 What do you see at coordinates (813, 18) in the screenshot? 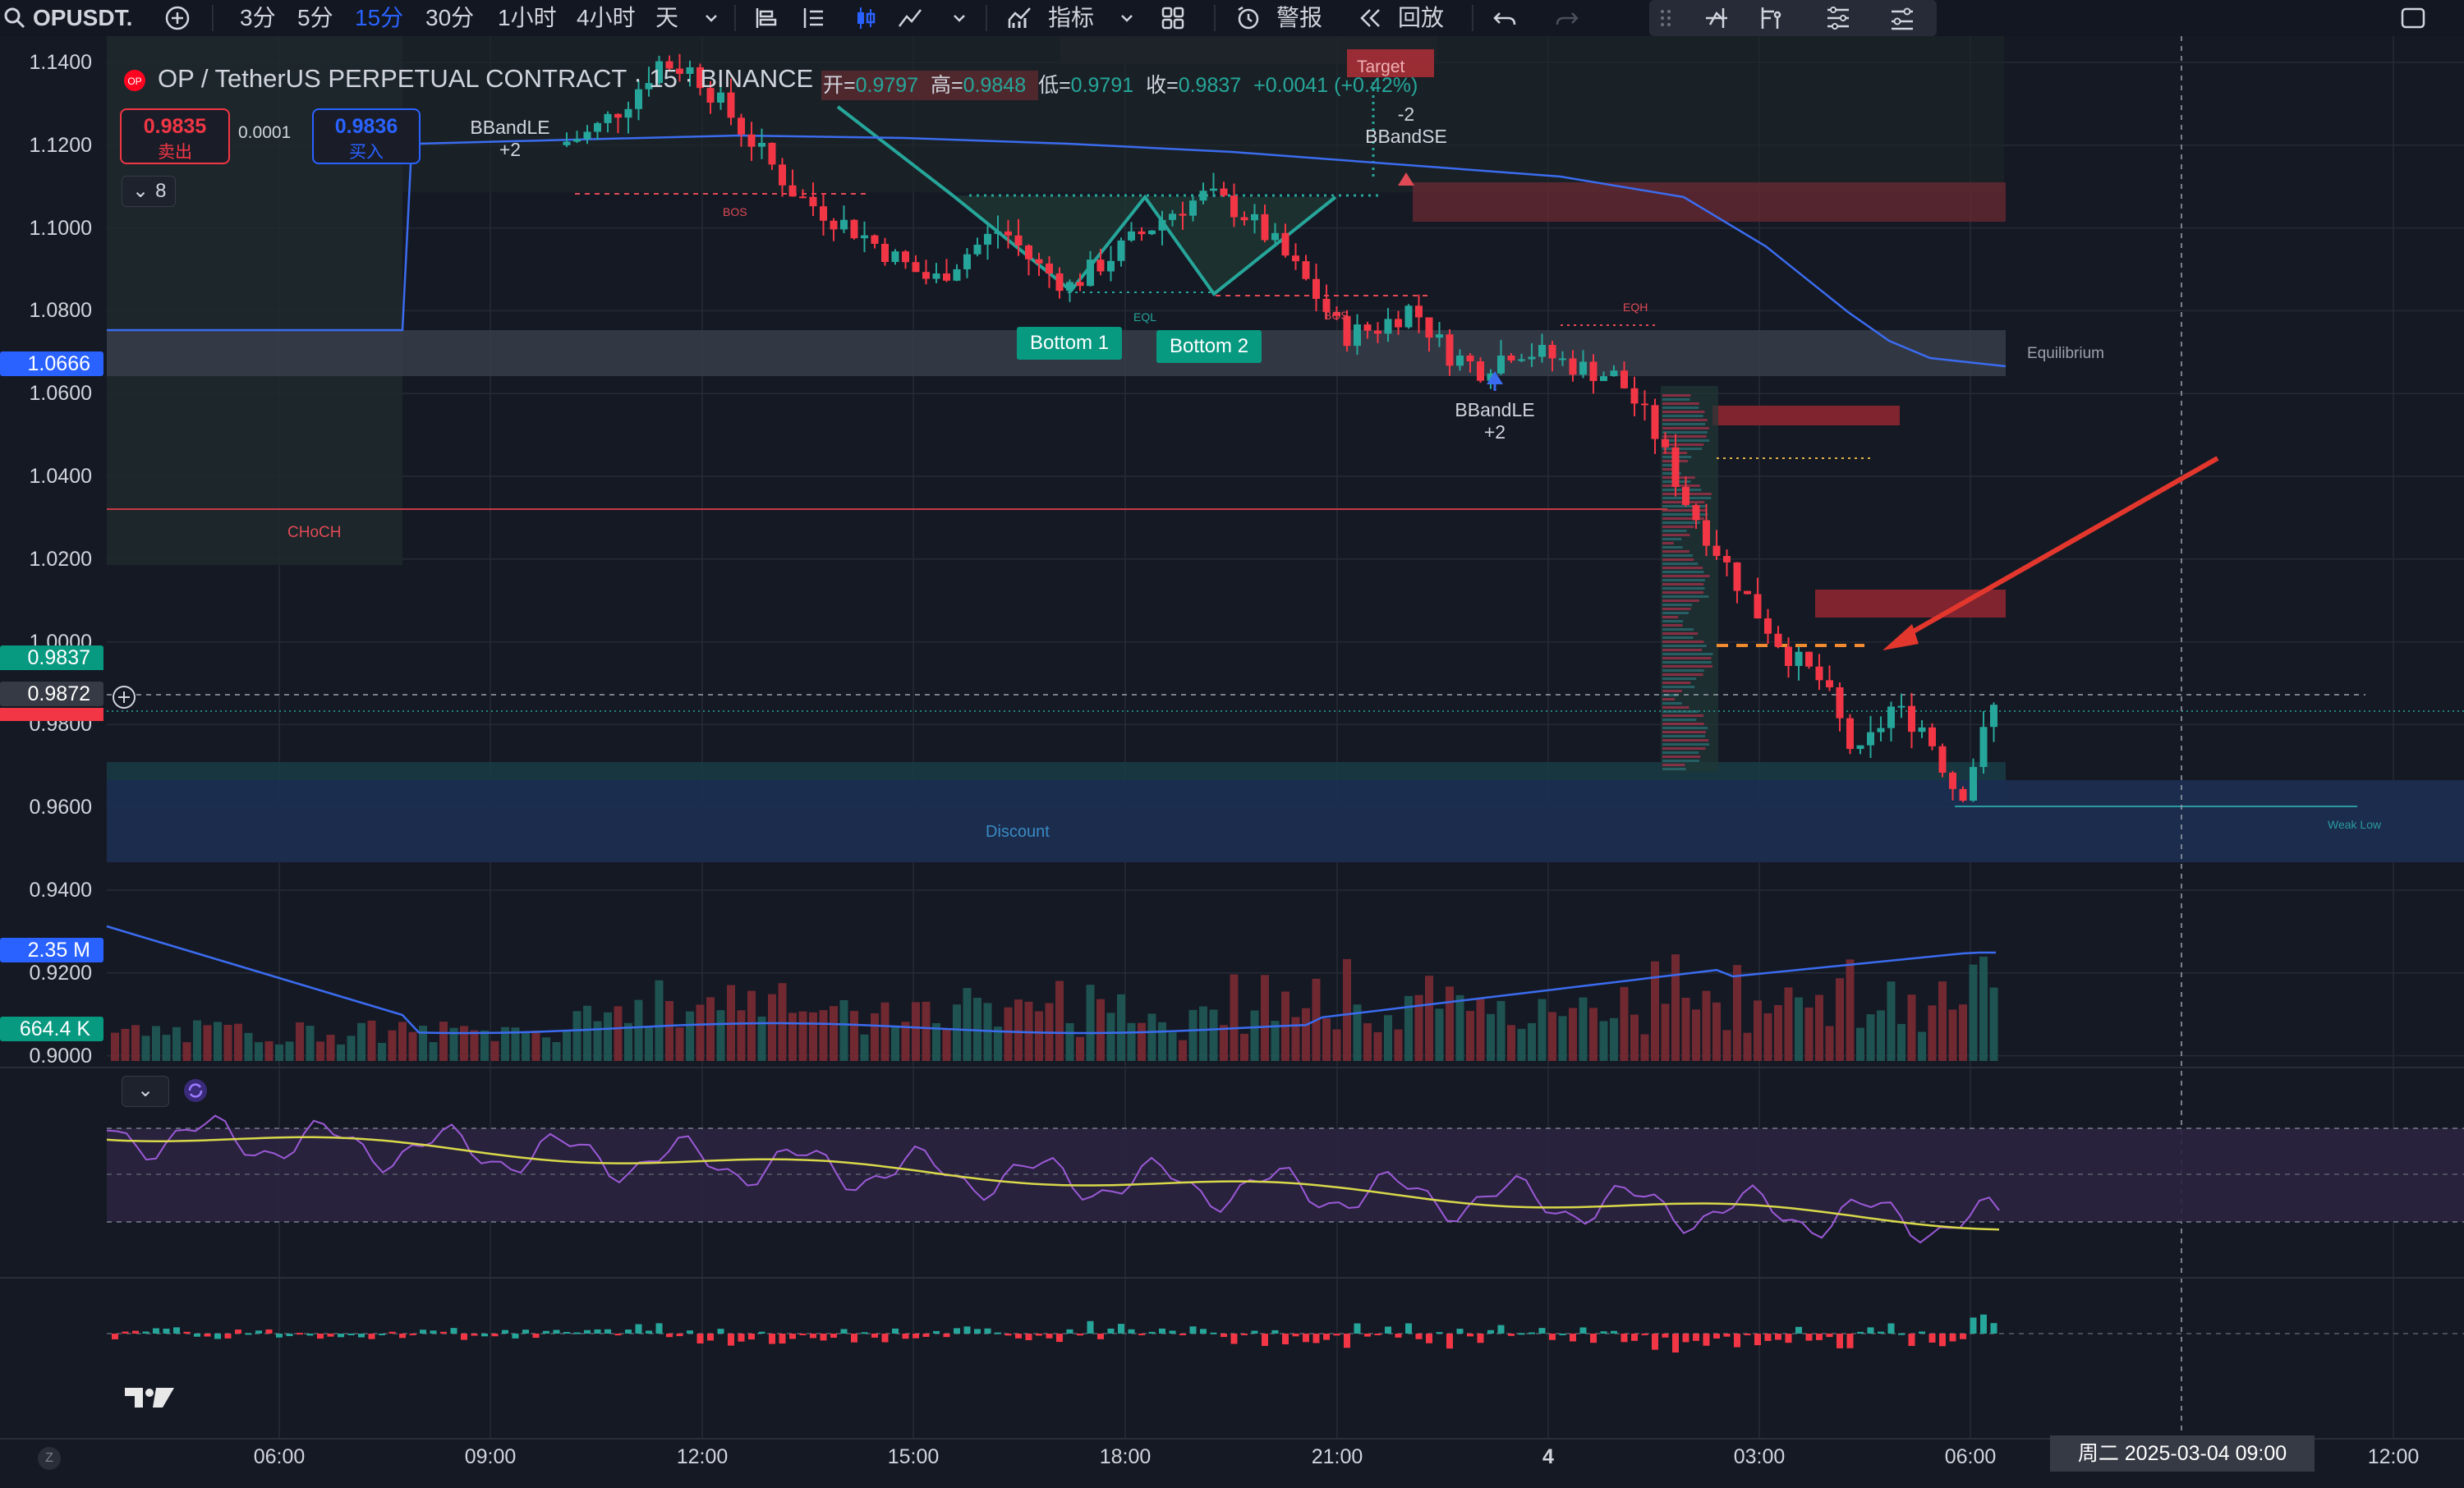
I see `chart-type-icon` at bounding box center [813, 18].